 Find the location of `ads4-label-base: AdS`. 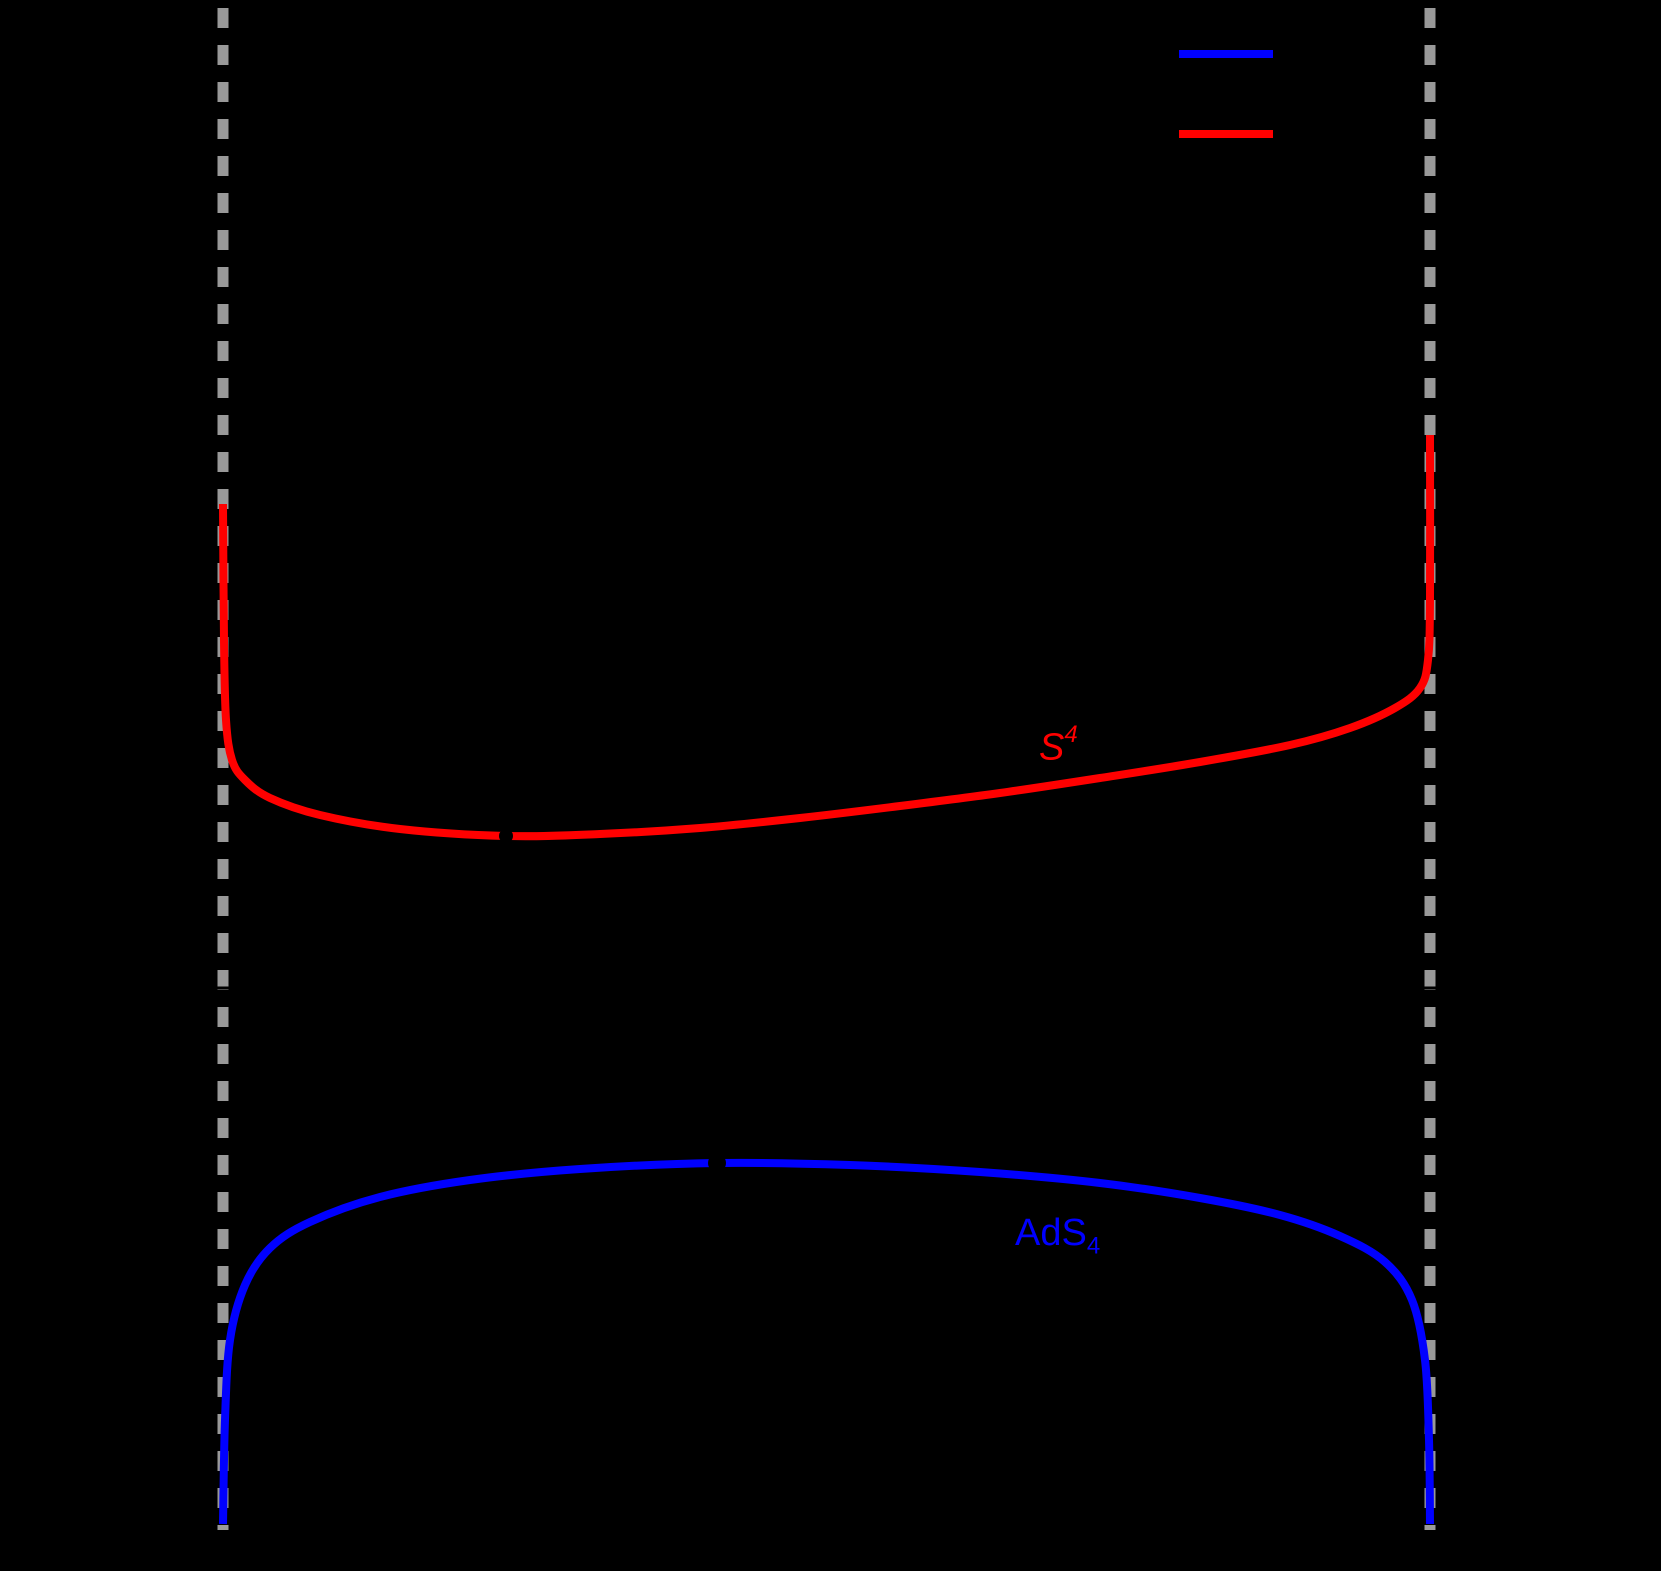

ads4-label-base: AdS is located at coordinates (1051, 1233).